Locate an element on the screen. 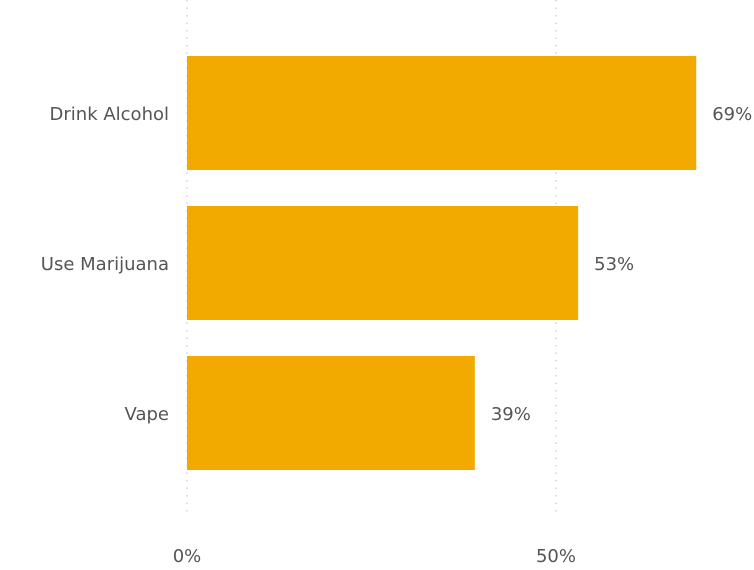  data-label: 39% is located at coordinates (511, 414).